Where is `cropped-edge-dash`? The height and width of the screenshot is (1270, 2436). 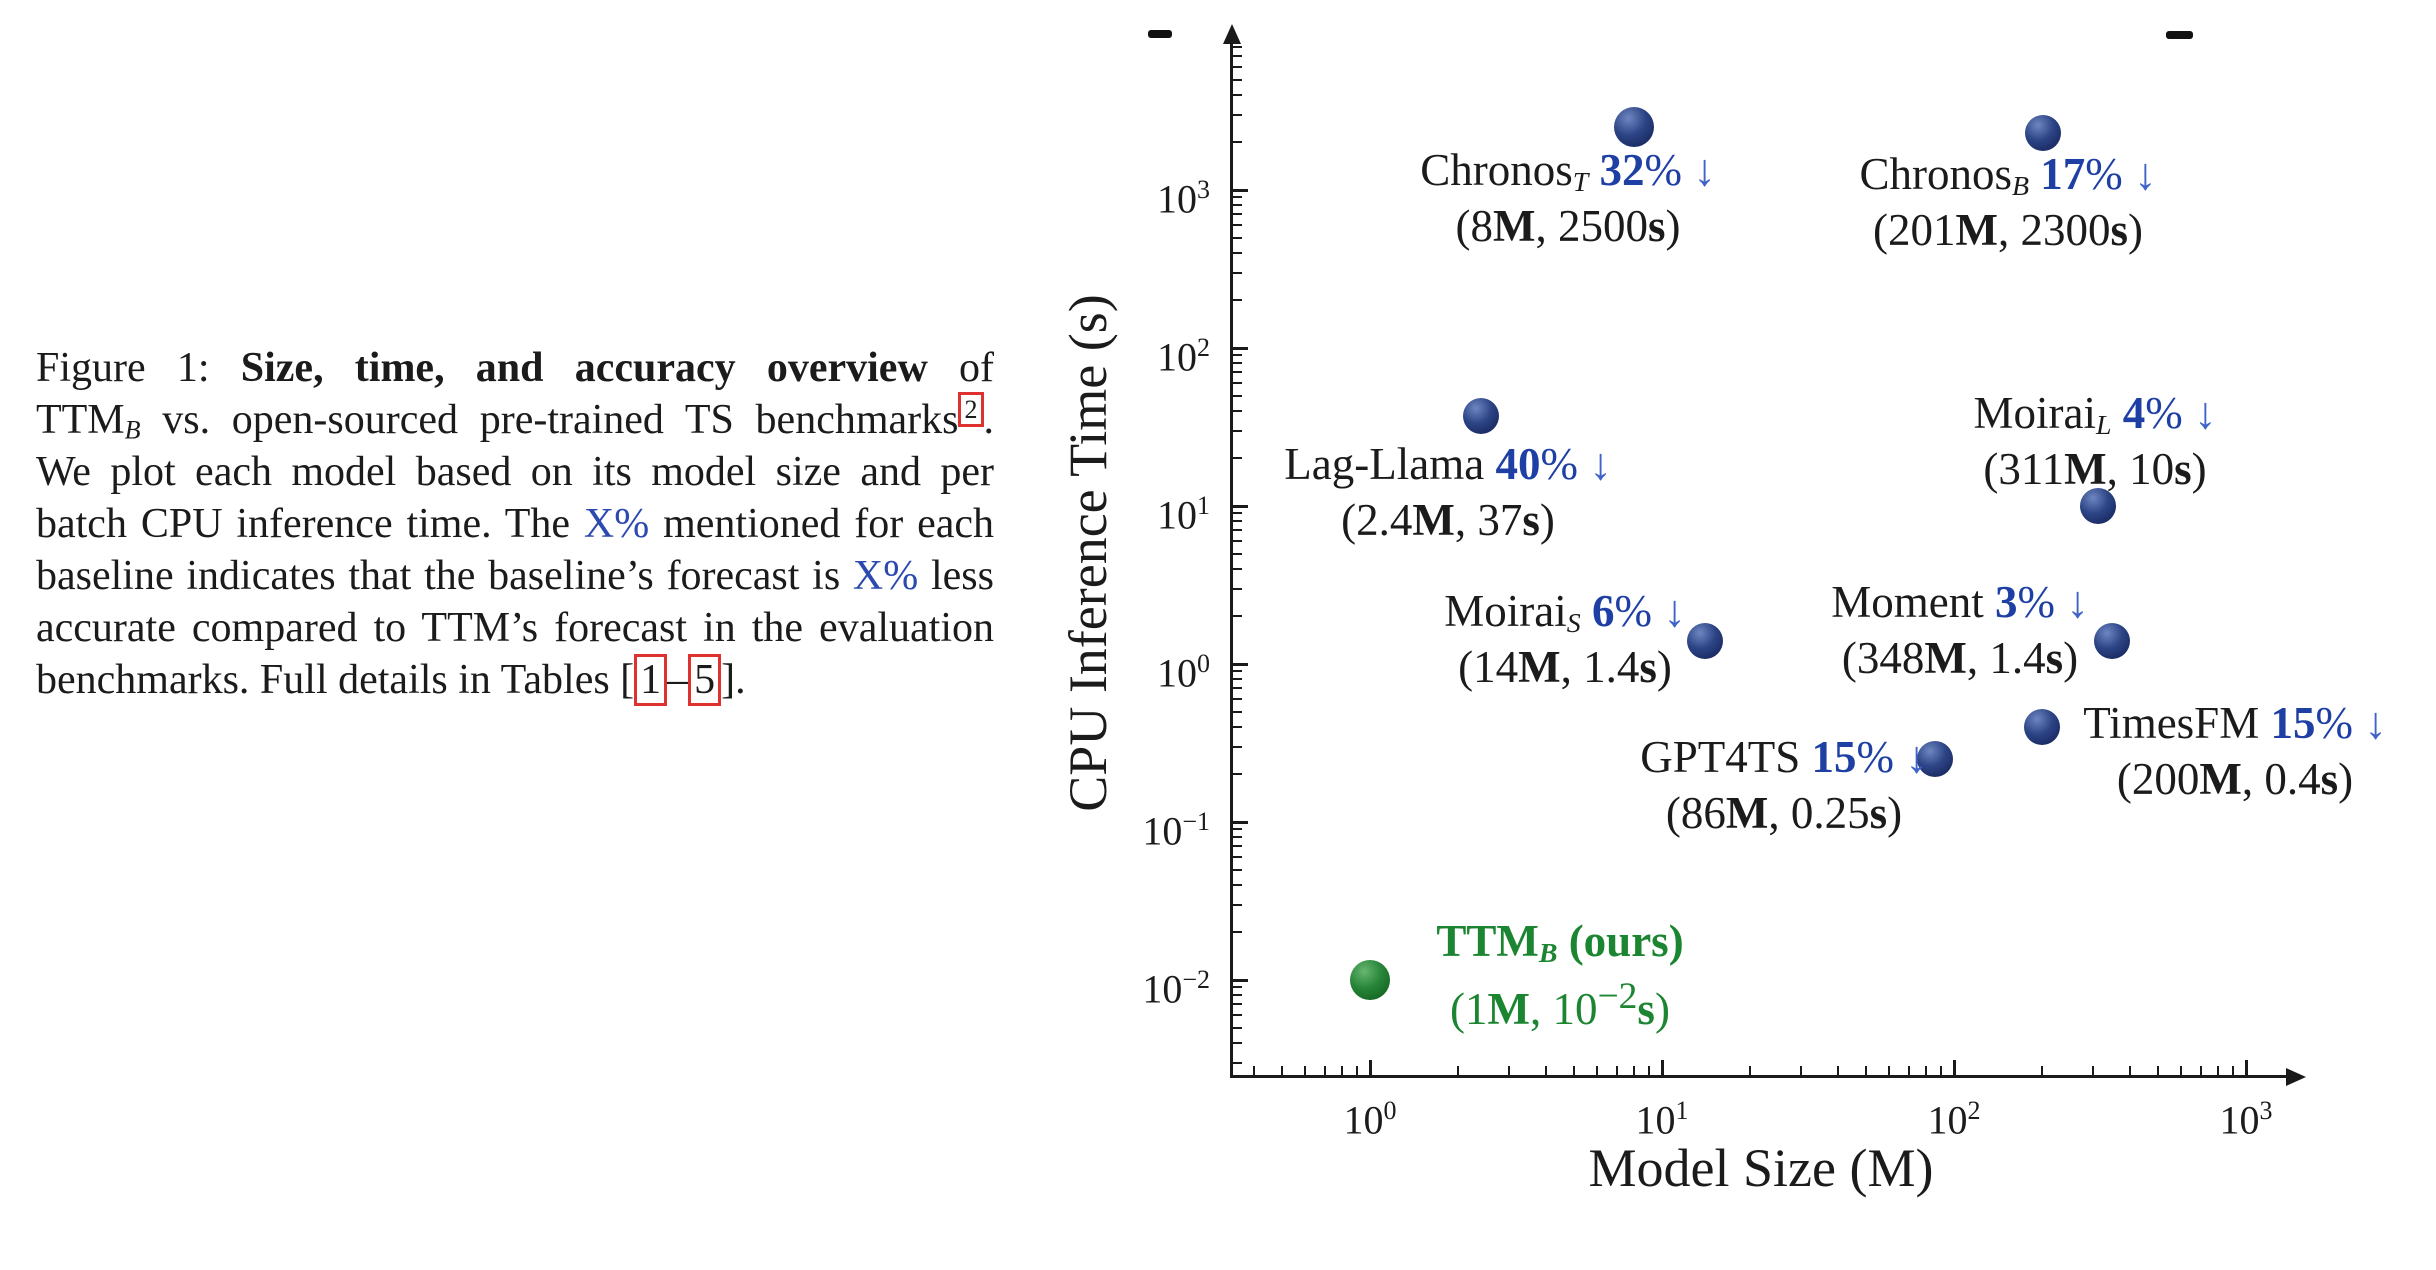
cropped-edge-dash is located at coordinates (1160, 34).